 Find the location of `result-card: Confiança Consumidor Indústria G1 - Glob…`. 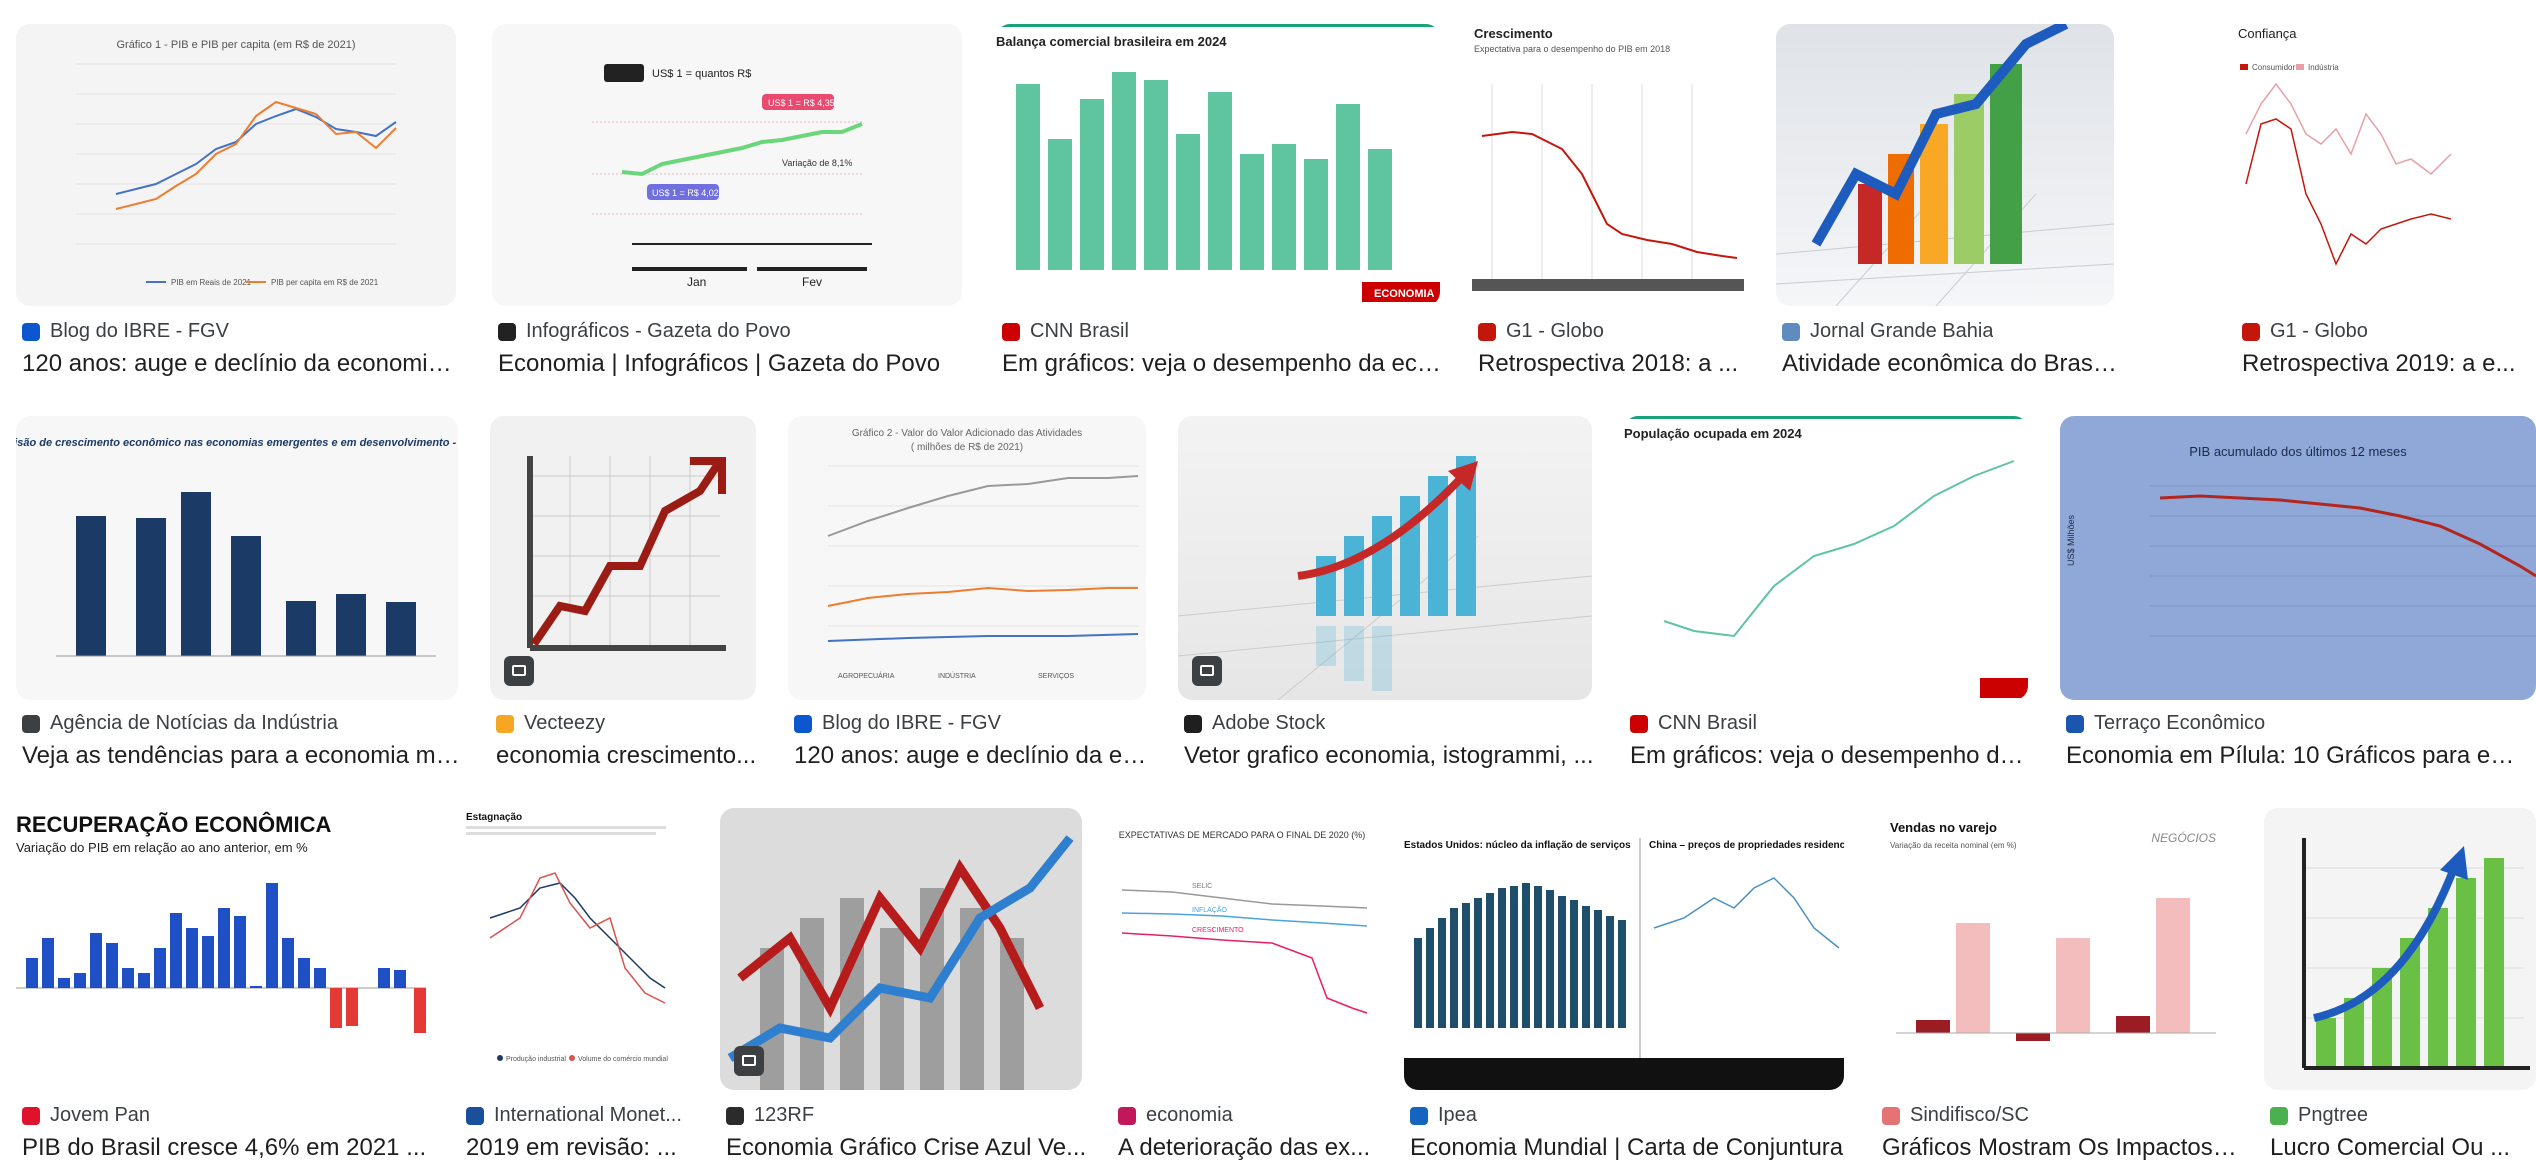

result-card: Confiança Consumidor Indústria G1 - Glob… is located at coordinates (2386, 204).